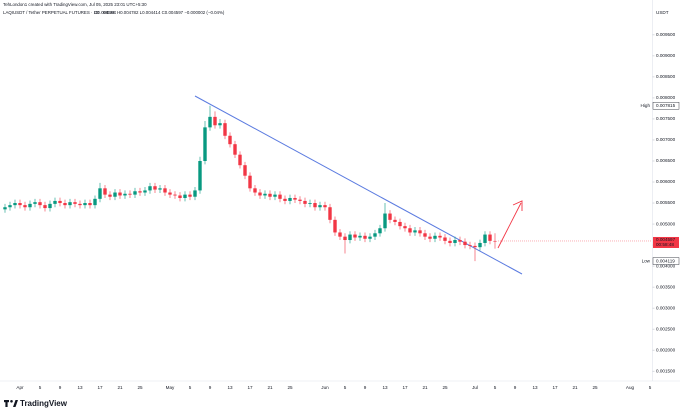 The height and width of the screenshot is (413, 680). I want to click on x-tick-label: Jun, so click(325, 387).